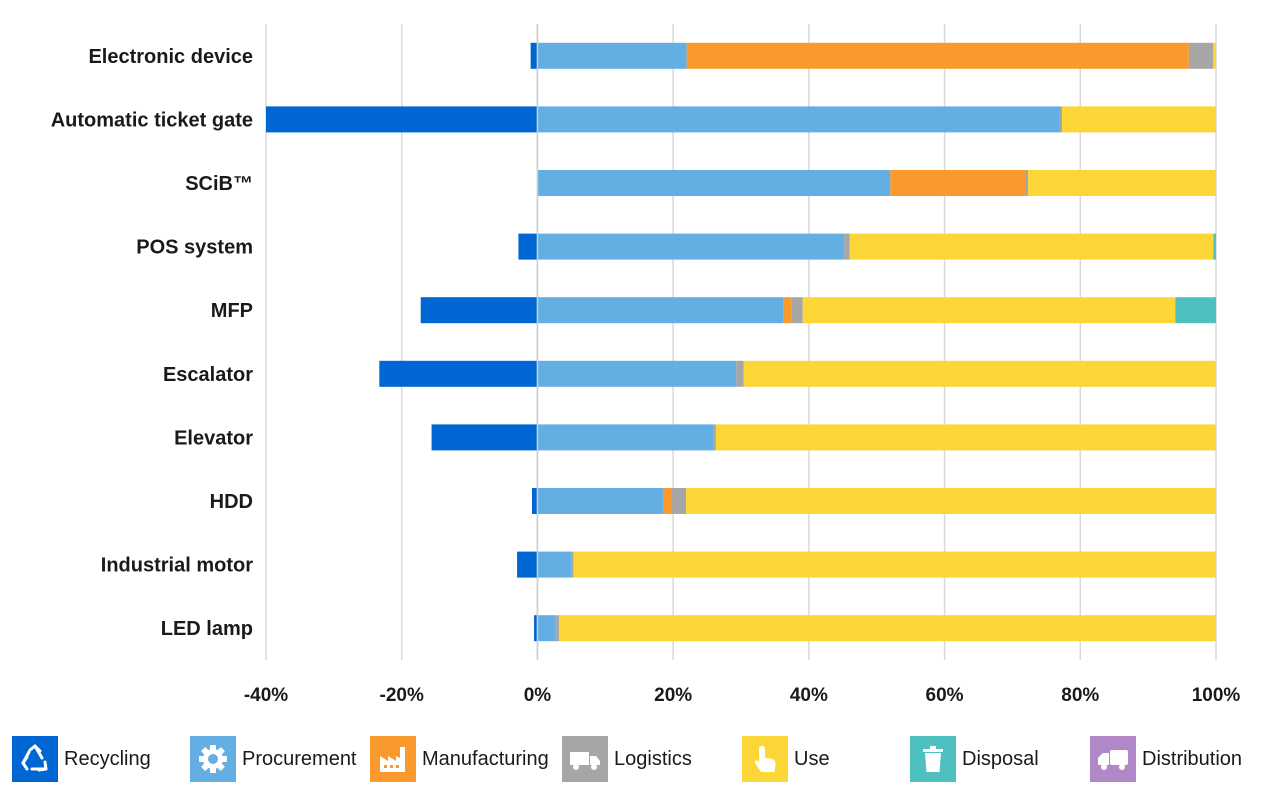  Describe the element at coordinates (170, 57) in the screenshot. I see `category-label: Electronic device` at that location.